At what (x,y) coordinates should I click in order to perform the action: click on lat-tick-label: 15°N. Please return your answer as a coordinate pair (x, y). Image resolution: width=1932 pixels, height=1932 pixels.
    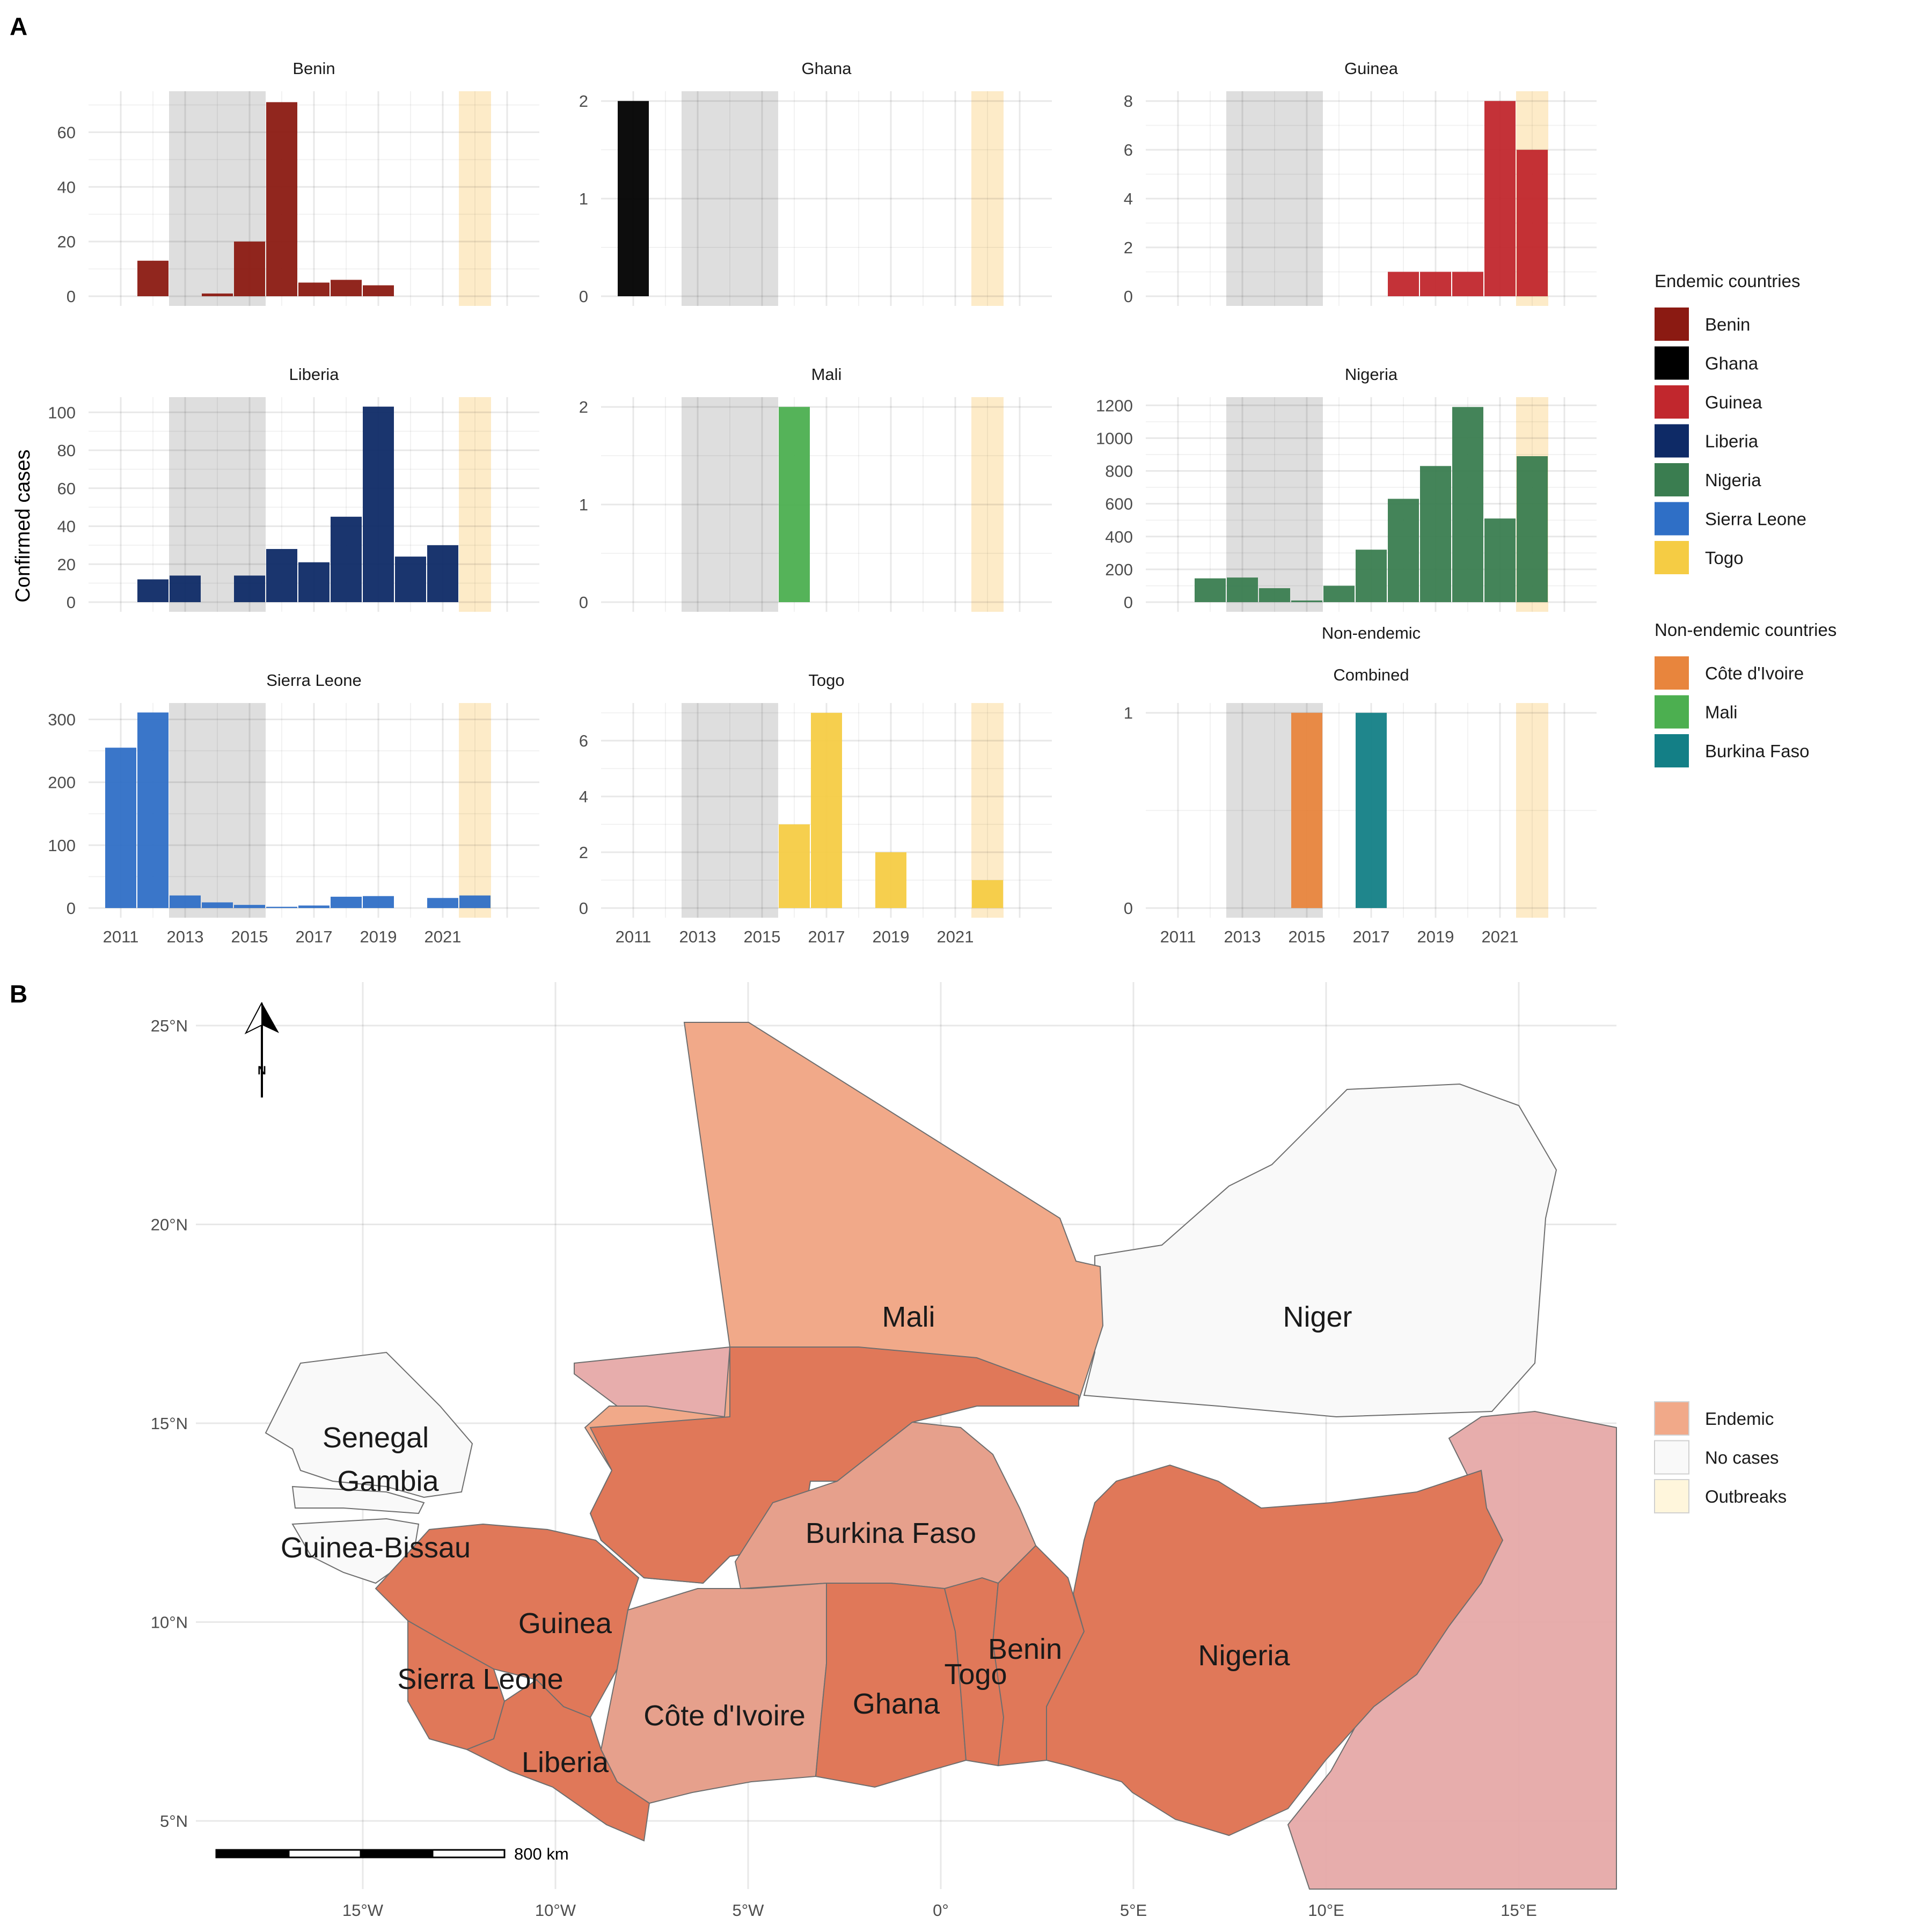
    Looking at the image, I should click on (169, 1423).